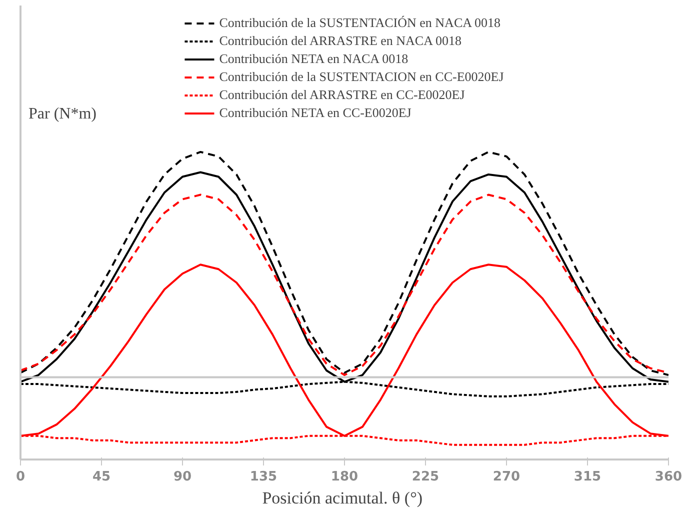  What do you see at coordinates (588, 477) in the screenshot?
I see `x-tick-label: 315` at bounding box center [588, 477].